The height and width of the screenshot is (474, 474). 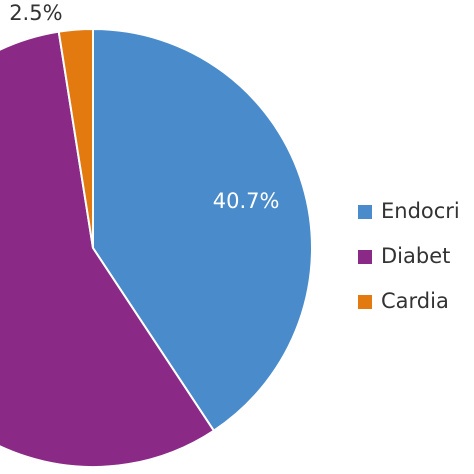 I want to click on data-label: 2.5%, so click(x=35, y=13).